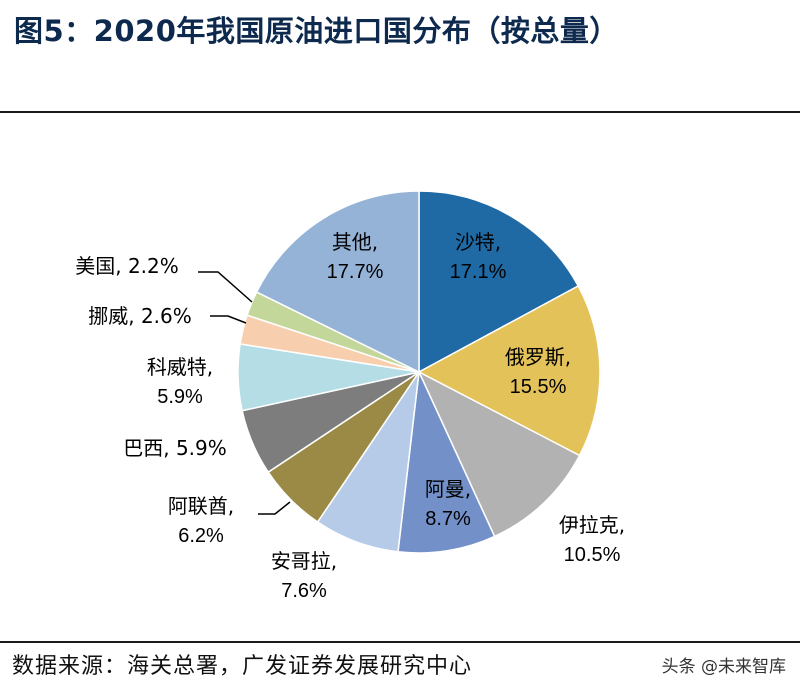 The height and width of the screenshot is (688, 800). I want to click on slice-label-1: 沙特,, so click(478, 242).